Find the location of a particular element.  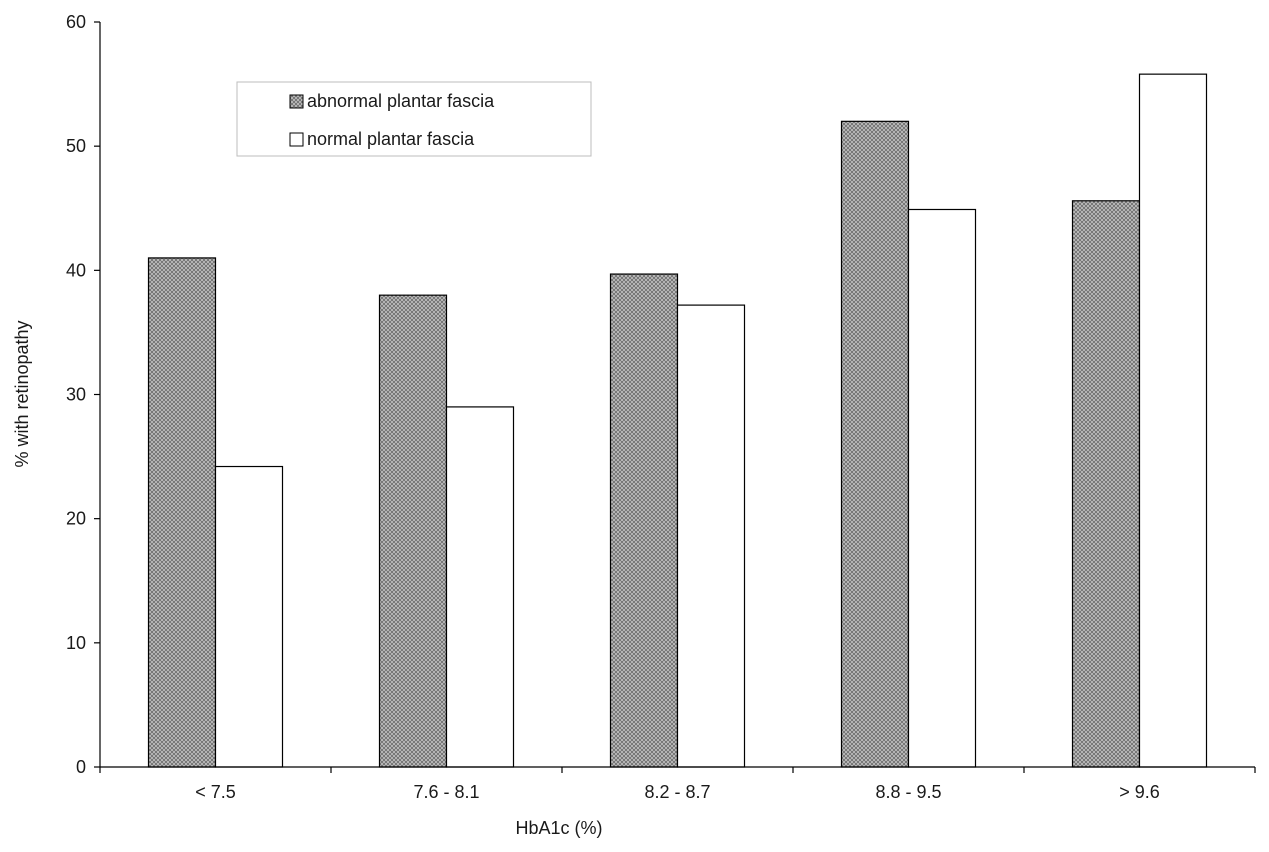

x-tick-label-3: 8.8 - 9.5 is located at coordinates (908, 792).